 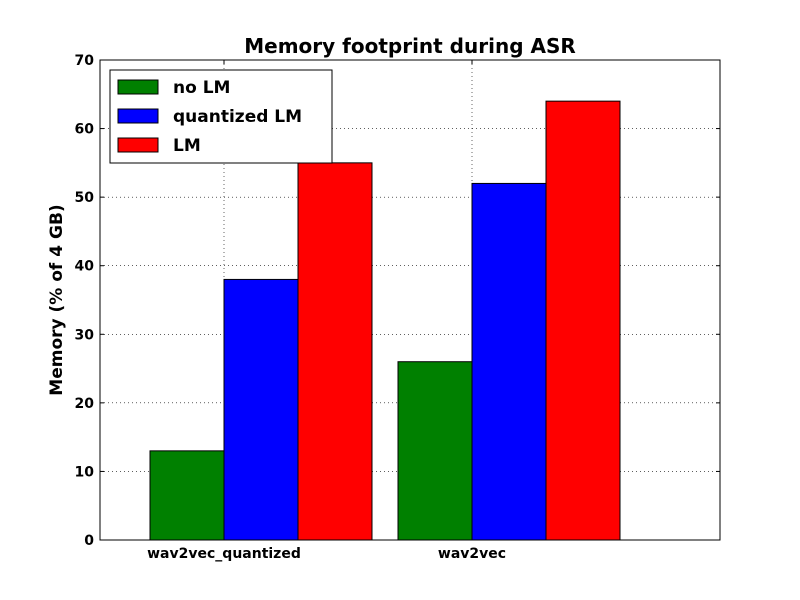 I want to click on legend-label: no LM, so click(x=201, y=88).